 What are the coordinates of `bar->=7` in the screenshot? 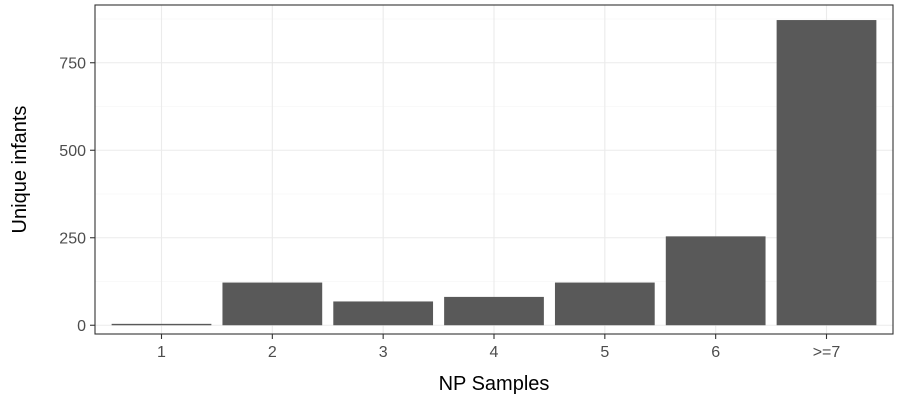 It's located at (826, 173).